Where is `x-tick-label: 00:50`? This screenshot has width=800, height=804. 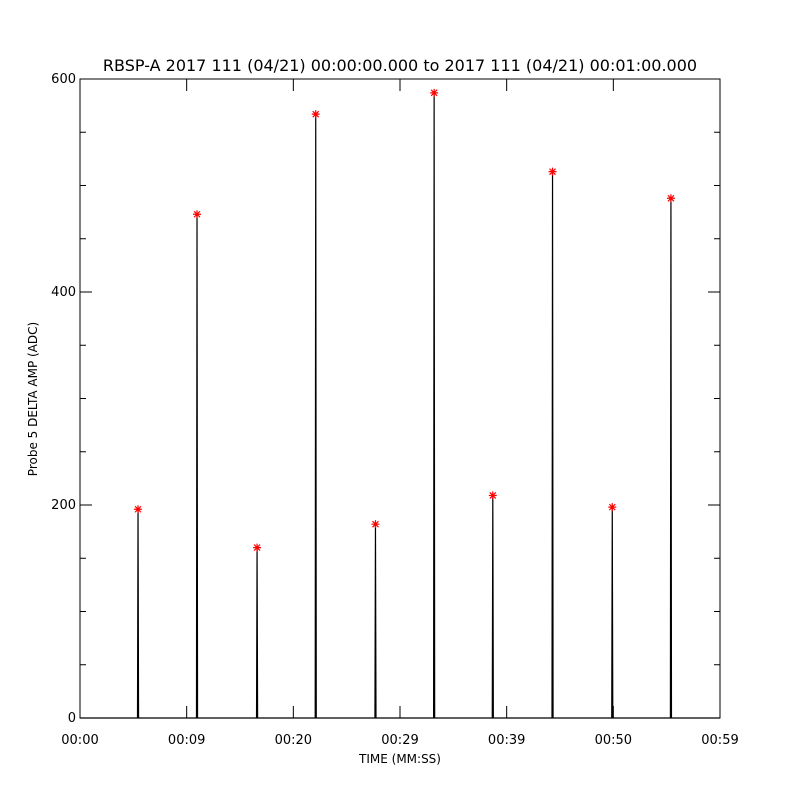
x-tick-label: 00:50 is located at coordinates (613, 740).